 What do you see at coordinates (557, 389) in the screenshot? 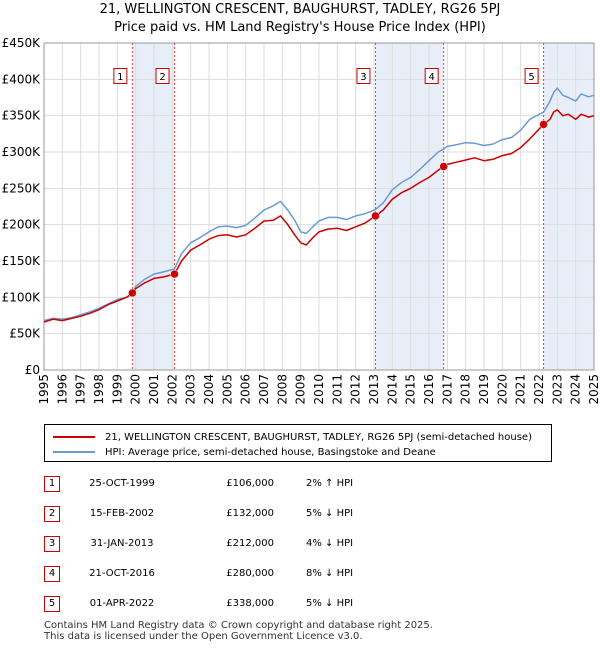
I see `x-tick-label: 2023` at bounding box center [557, 389].